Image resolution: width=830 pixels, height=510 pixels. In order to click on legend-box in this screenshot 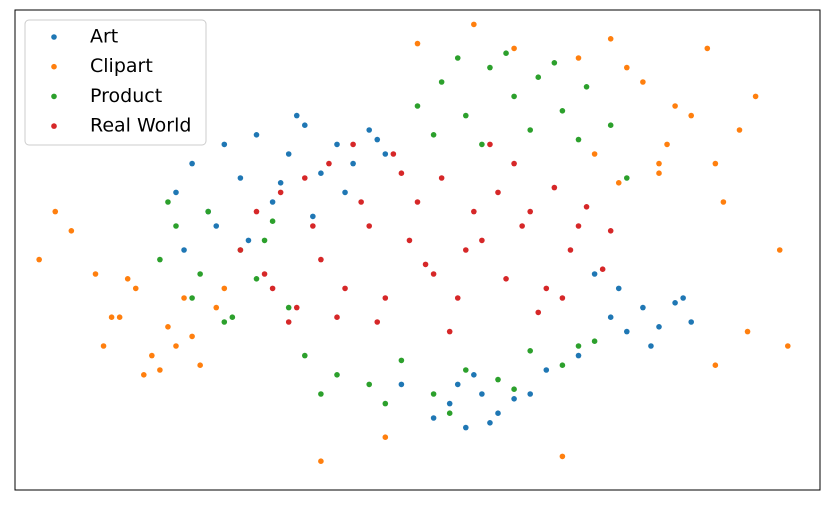, I will do `click(115, 82)`.